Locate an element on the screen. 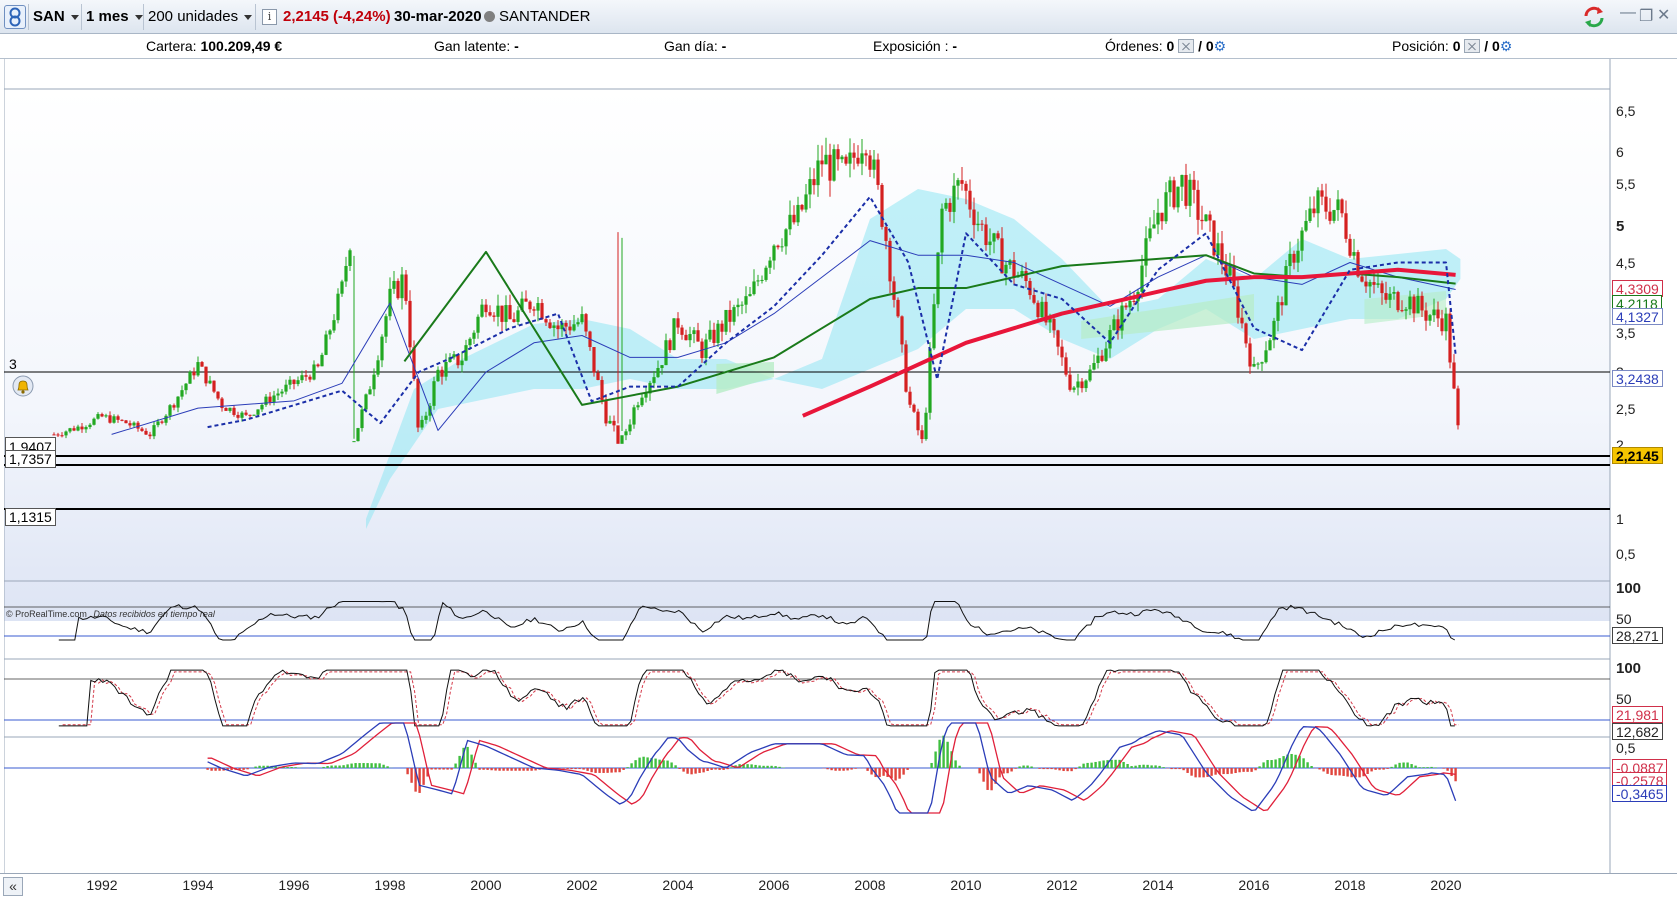 The height and width of the screenshot is (899, 1677). close-position-icon is located at coordinates (1472, 46).